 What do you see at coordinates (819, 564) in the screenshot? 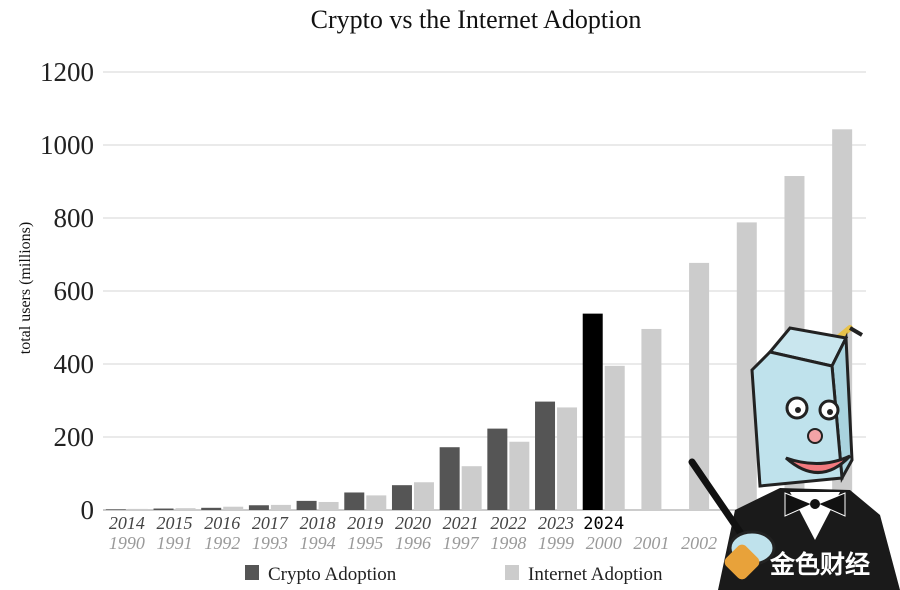
I see `logo-text: 金色财经` at bounding box center [819, 564].